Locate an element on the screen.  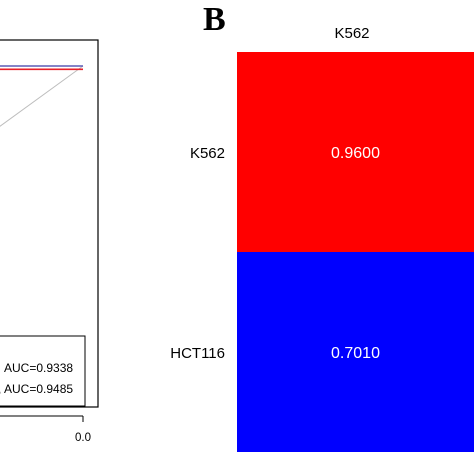
heatmap-row-label: K562 is located at coordinates (207, 153).